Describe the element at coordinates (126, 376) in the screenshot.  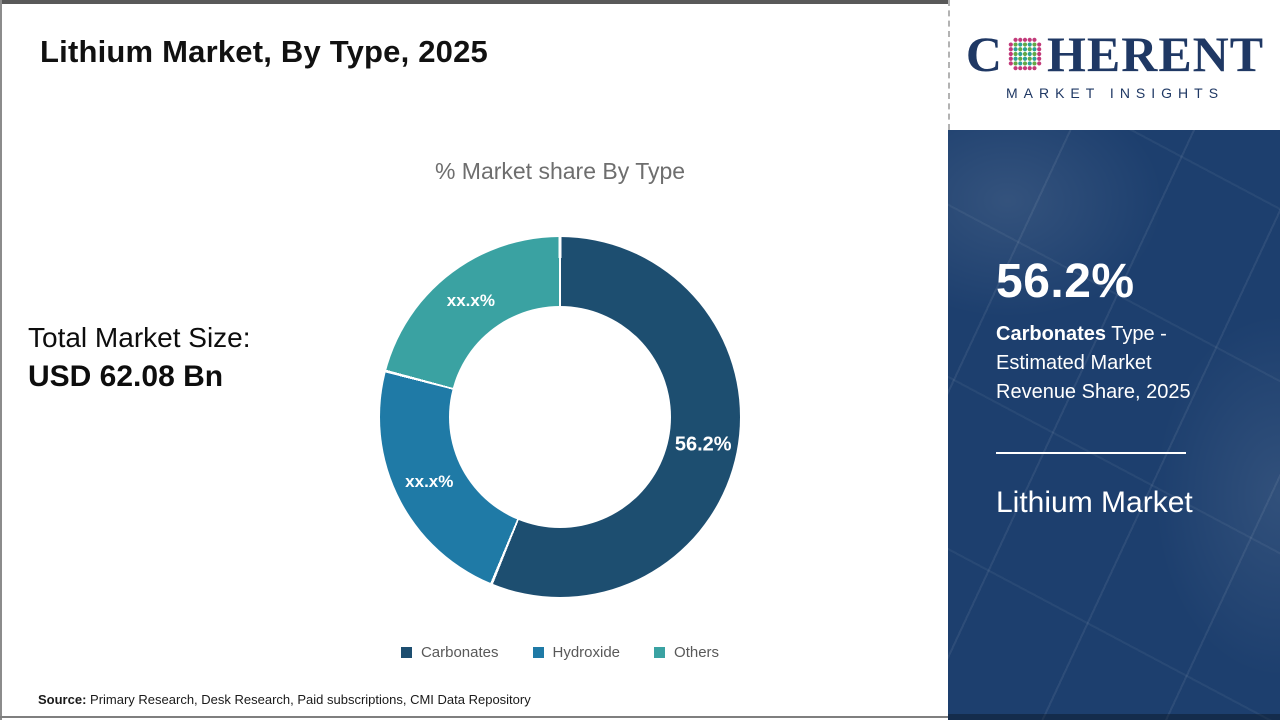
I see `total-market-size-value: USD 62.08 Bn` at that location.